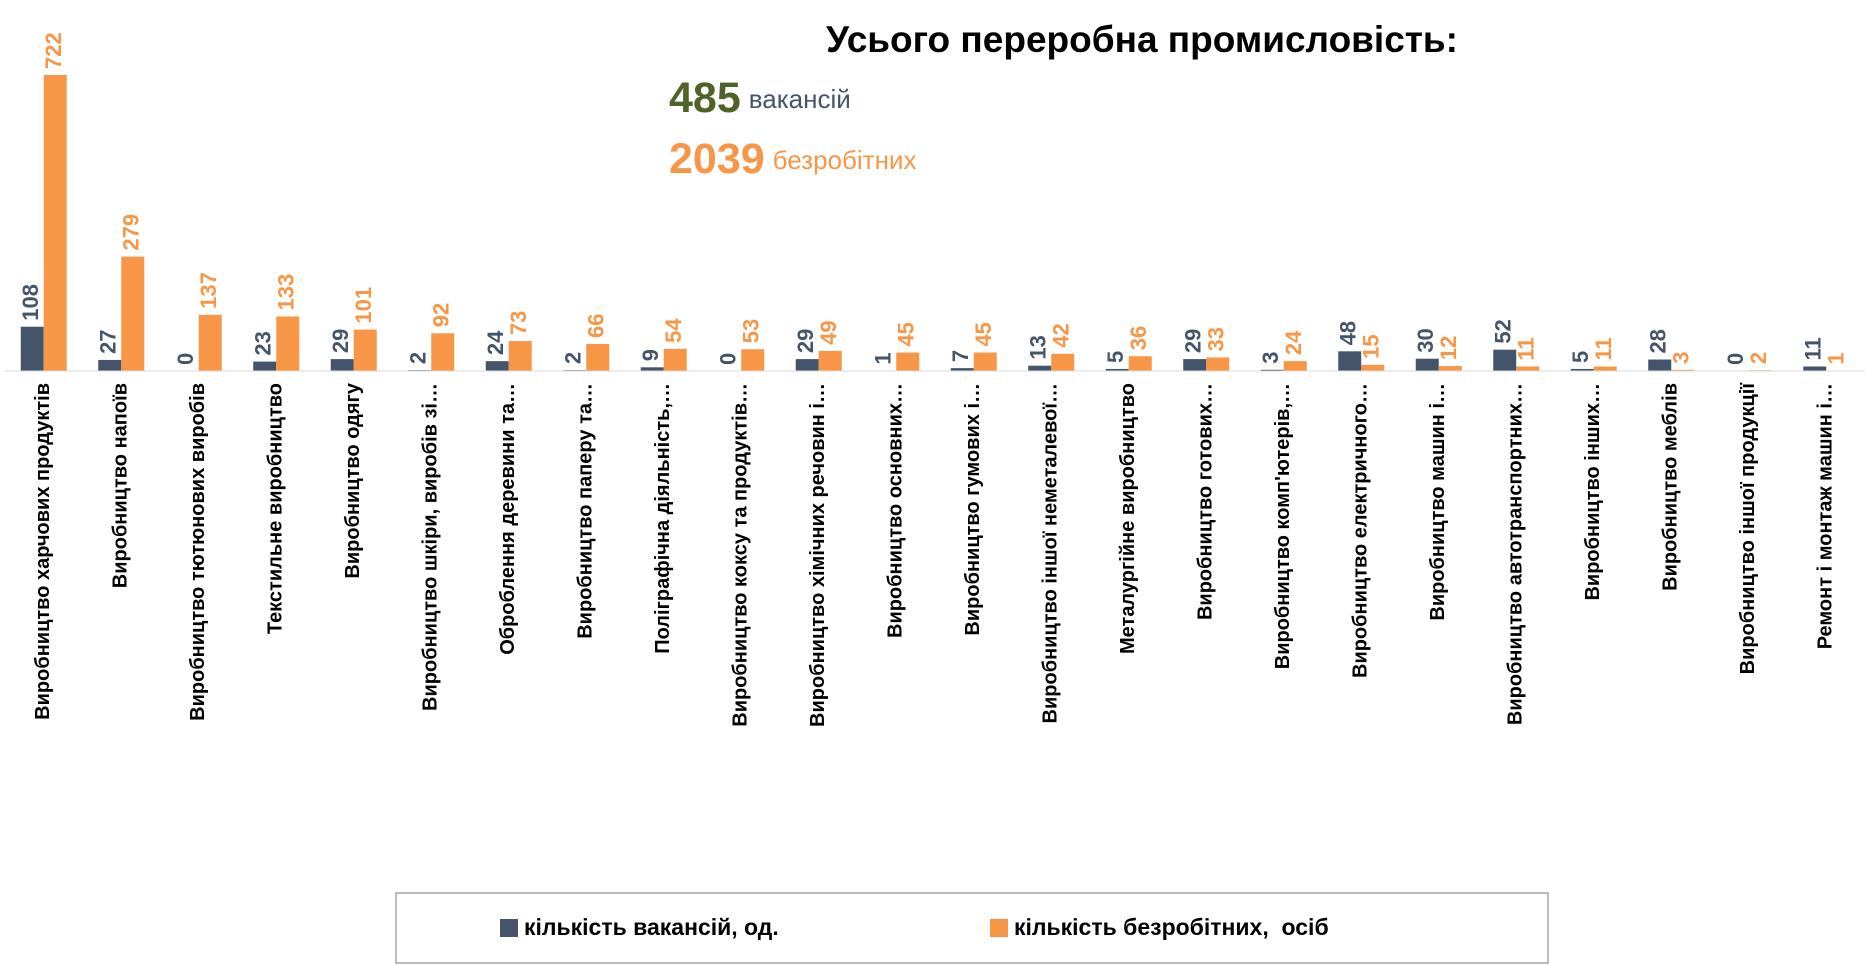 This screenshot has height=965, width=1866. Describe the element at coordinates (705, 98) in the screenshot. I see `annotation-number: 485` at that location.